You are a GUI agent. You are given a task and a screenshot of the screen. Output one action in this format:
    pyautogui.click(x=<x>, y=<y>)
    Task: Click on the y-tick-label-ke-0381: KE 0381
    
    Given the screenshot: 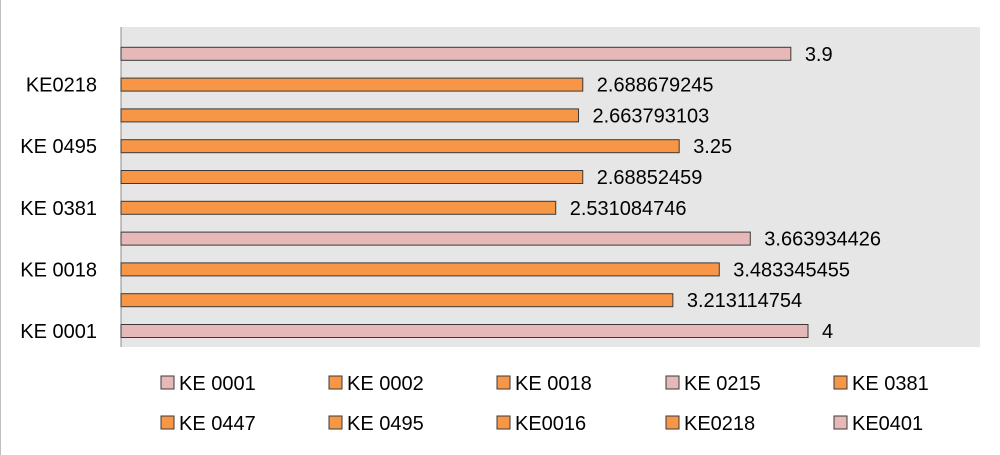 What is the action you would take?
    pyautogui.click(x=58, y=209)
    